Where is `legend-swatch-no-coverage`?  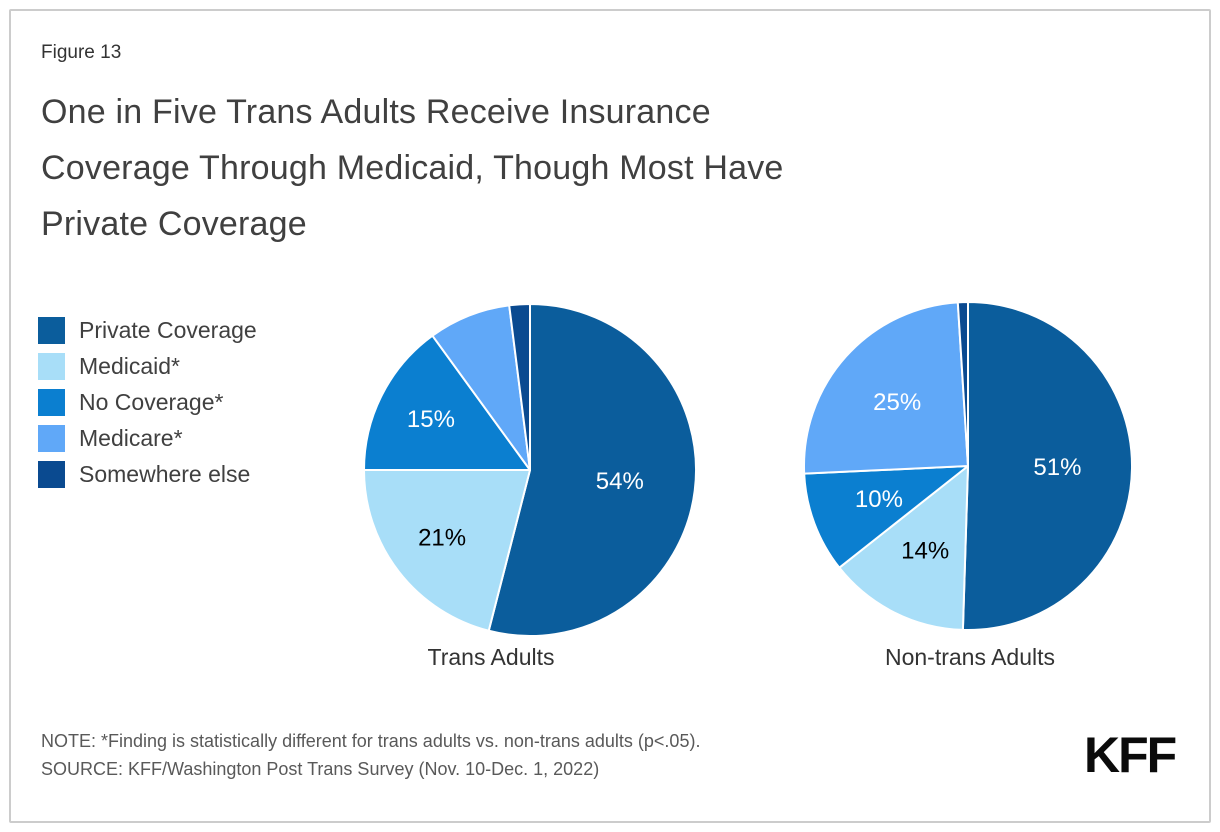 legend-swatch-no-coverage is located at coordinates (51, 402).